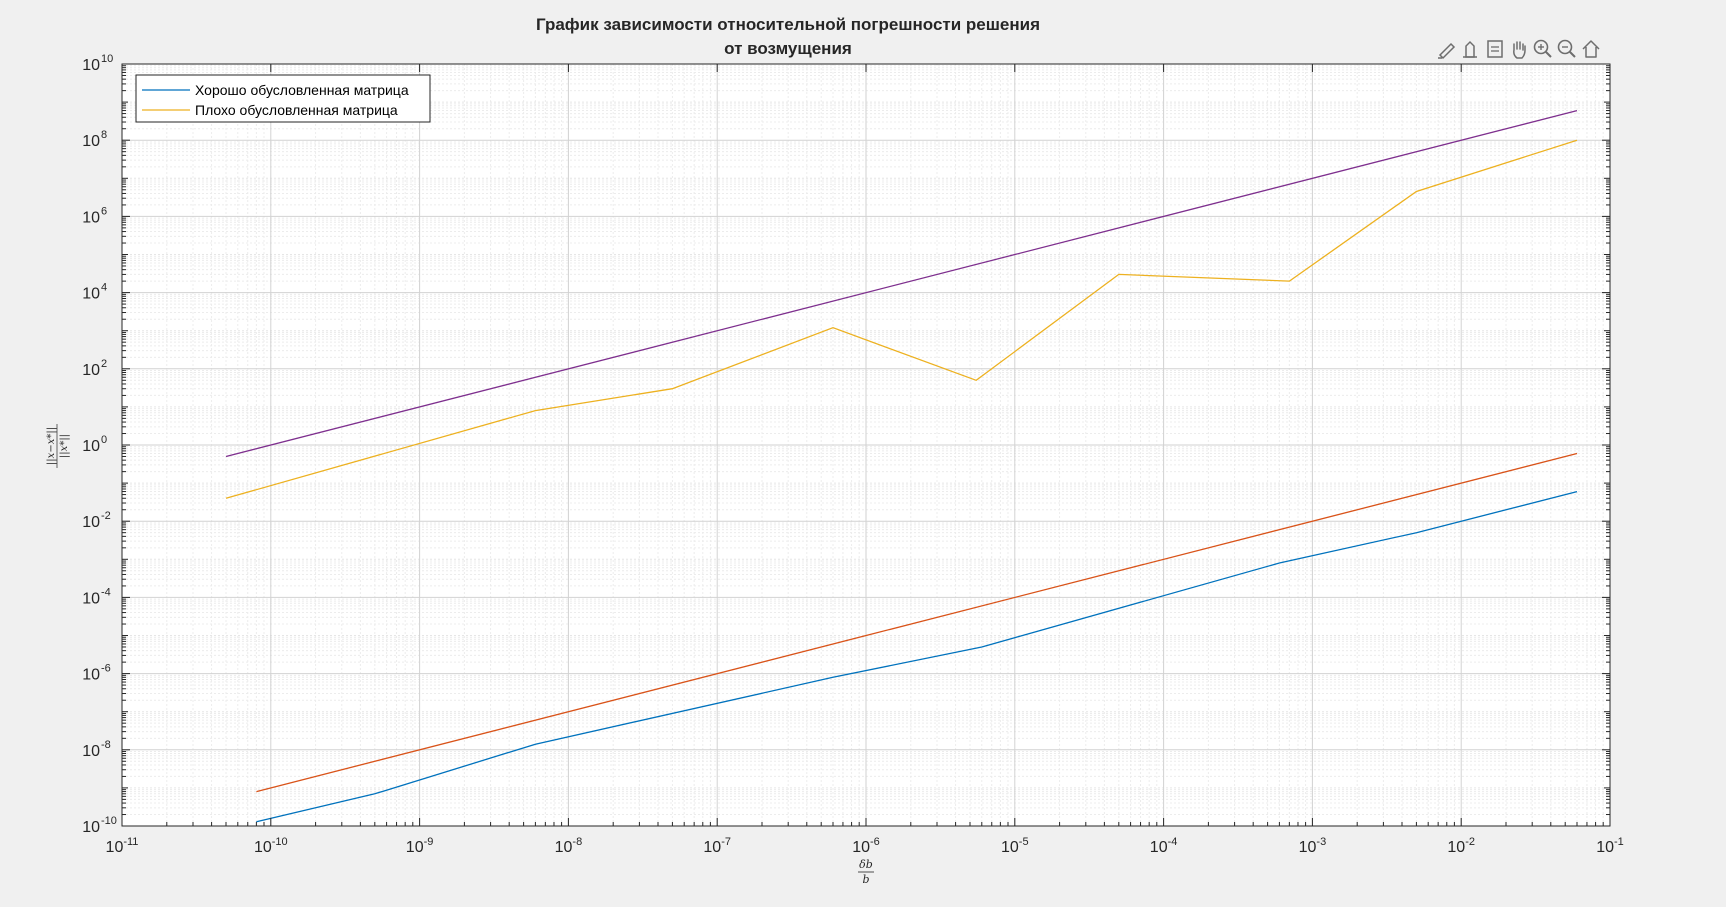 The height and width of the screenshot is (907, 1726). Describe the element at coordinates (106, 669) in the screenshot. I see `y-tick-exponent: -6` at that location.